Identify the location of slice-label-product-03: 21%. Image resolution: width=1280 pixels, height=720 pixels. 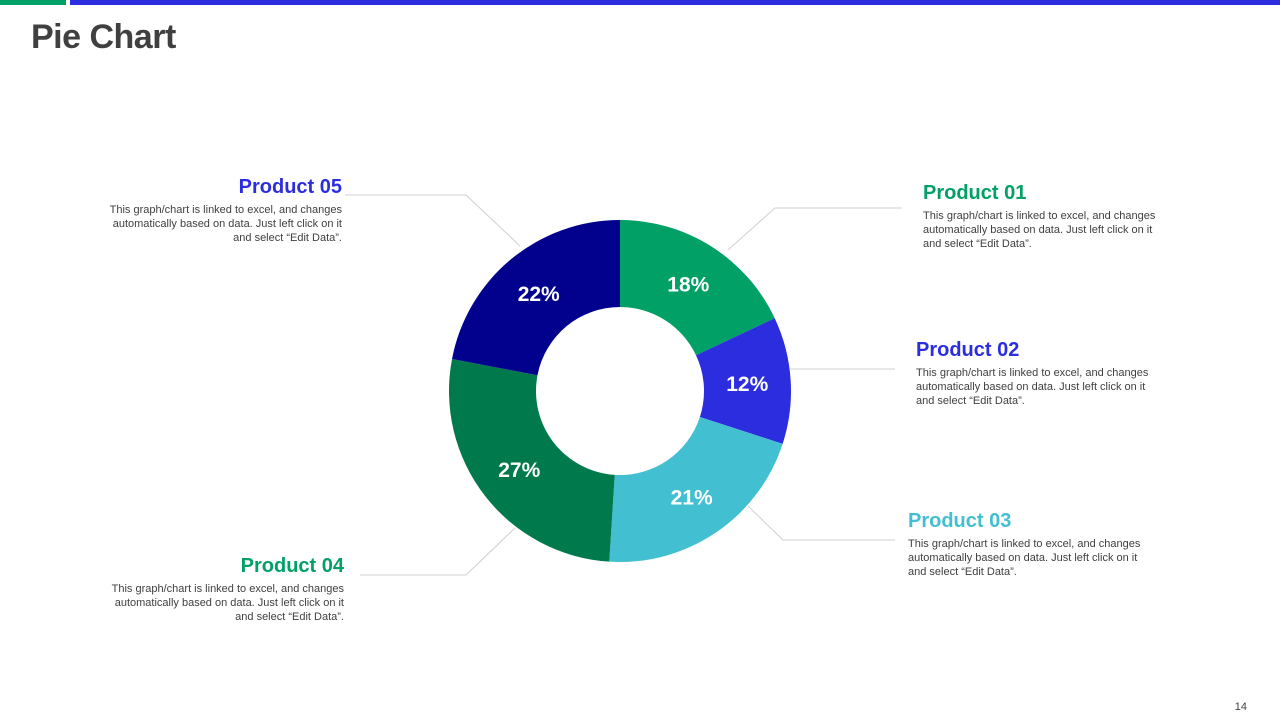
(692, 497).